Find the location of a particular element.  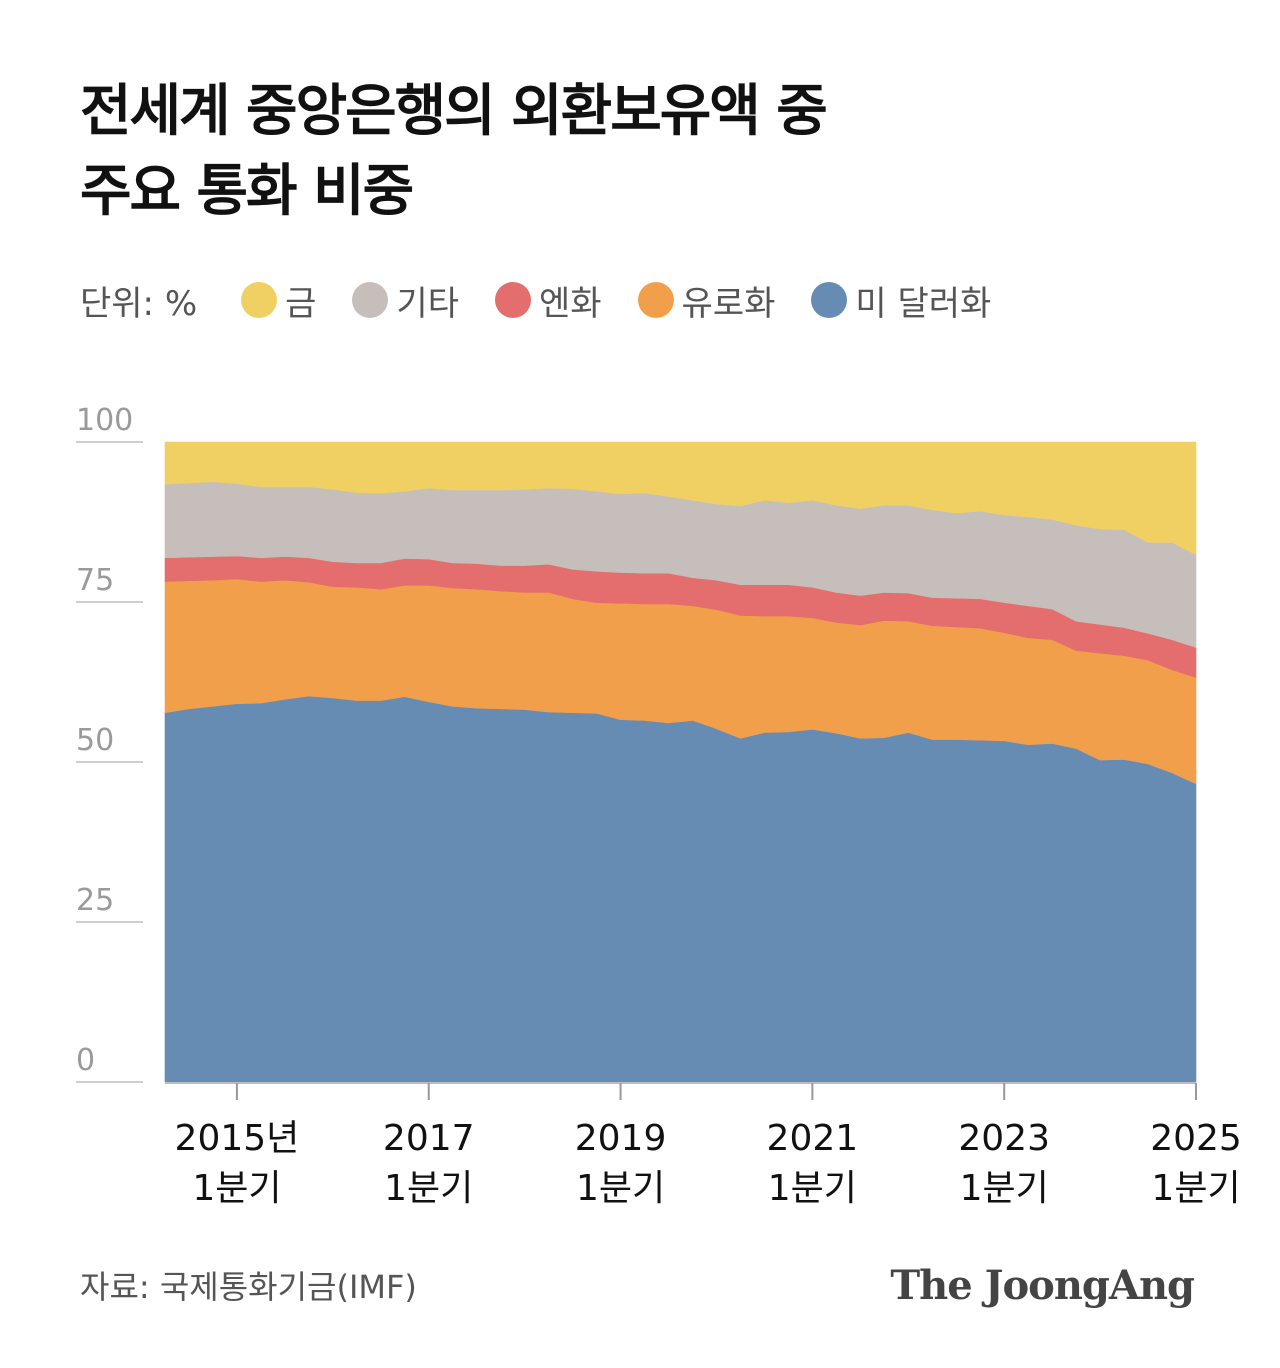

legend-item-euro: 유로화 is located at coordinates (706, 300).